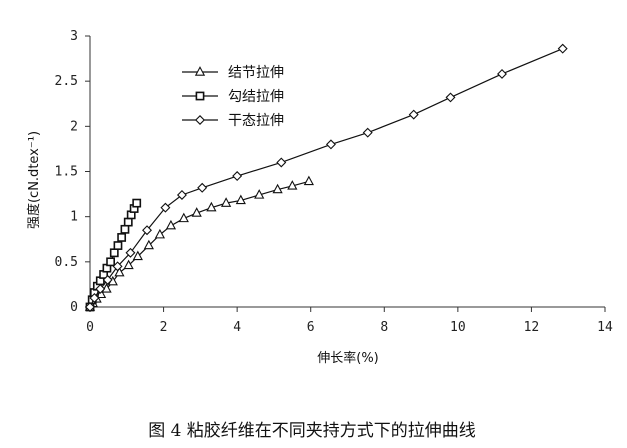  Describe the element at coordinates (384, 327) in the screenshot. I see `x-tick-label: 8` at that location.